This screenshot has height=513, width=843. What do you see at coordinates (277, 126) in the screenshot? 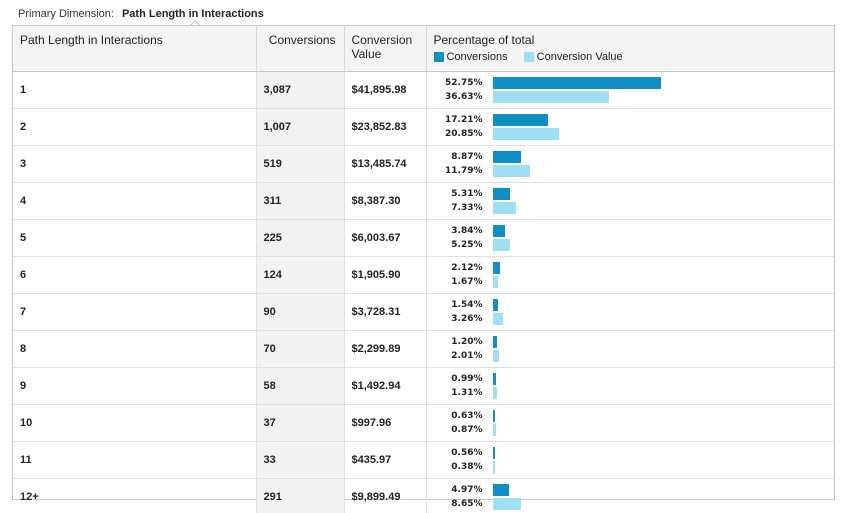
I see `conversions-value: 1,007` at bounding box center [277, 126].